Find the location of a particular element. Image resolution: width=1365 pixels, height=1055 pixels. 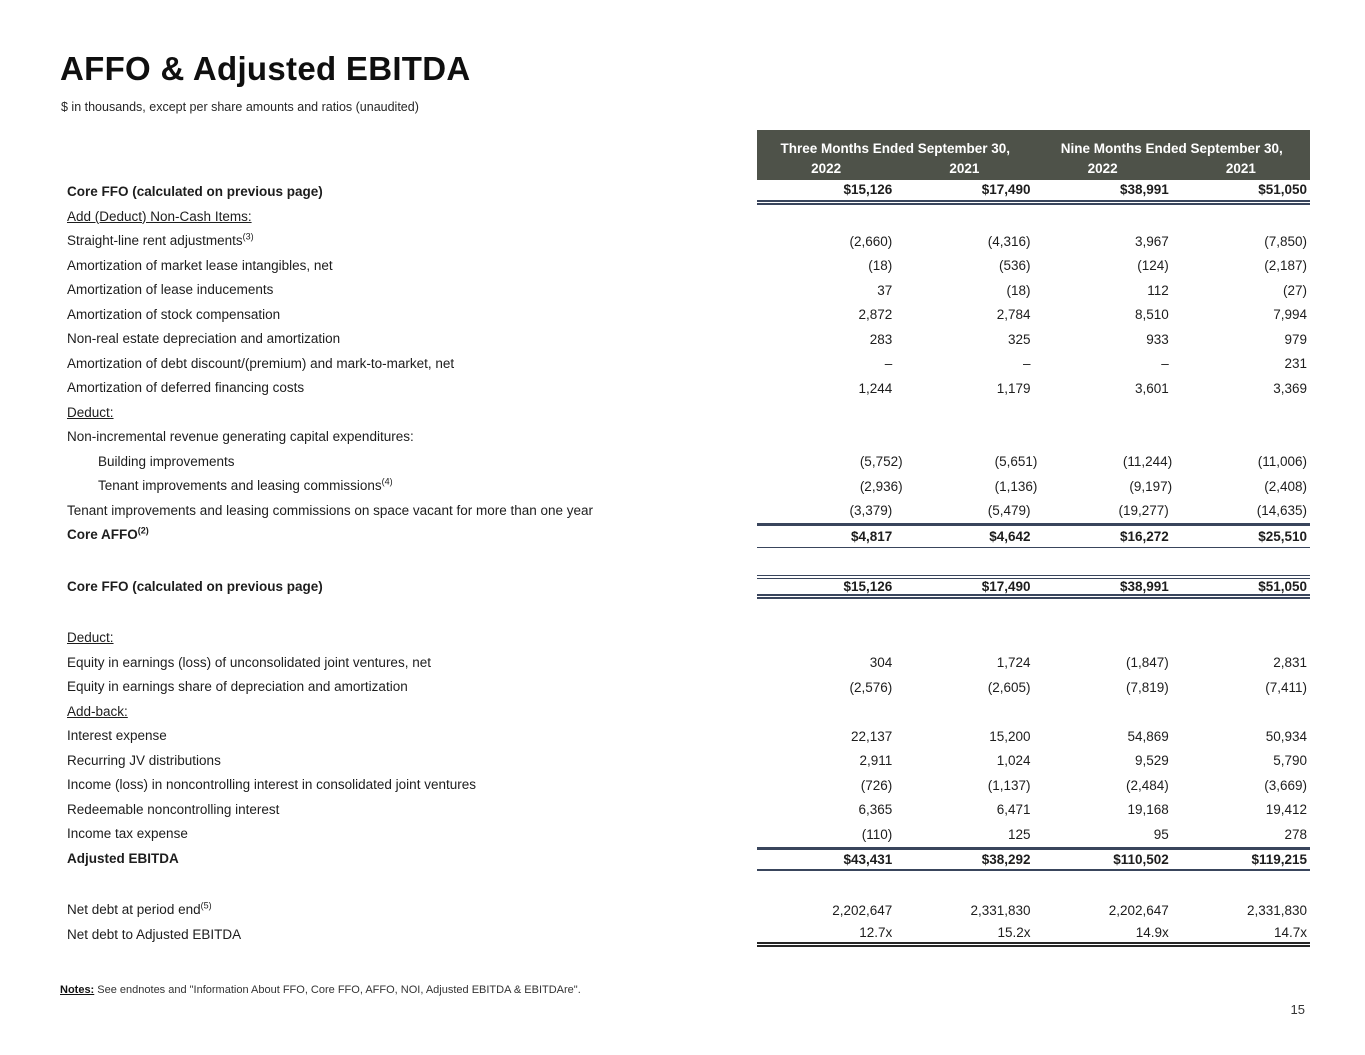

cell-value: 14.9x is located at coordinates (1152, 932).